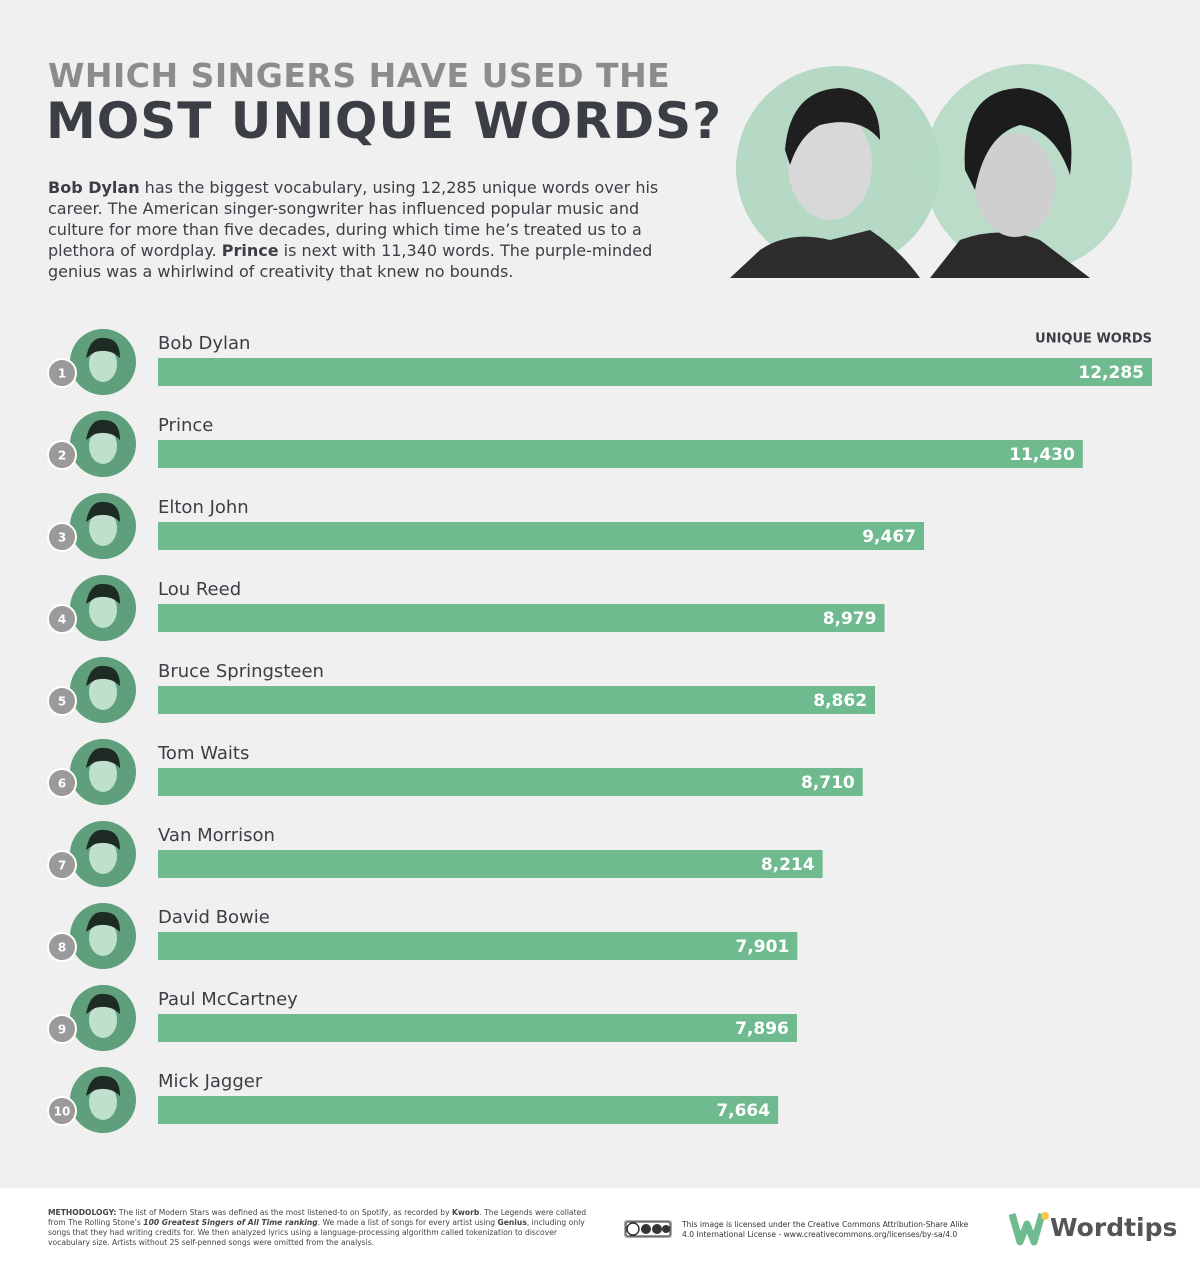 The height and width of the screenshot is (1277, 1200). I want to click on logo-mark, so click(1027, 1229).